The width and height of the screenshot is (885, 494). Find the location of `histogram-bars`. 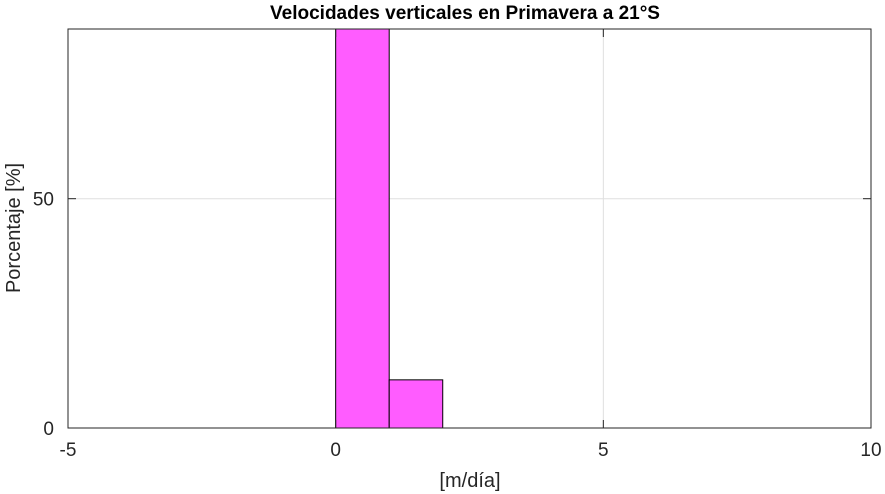

histogram-bars is located at coordinates (389, 228).